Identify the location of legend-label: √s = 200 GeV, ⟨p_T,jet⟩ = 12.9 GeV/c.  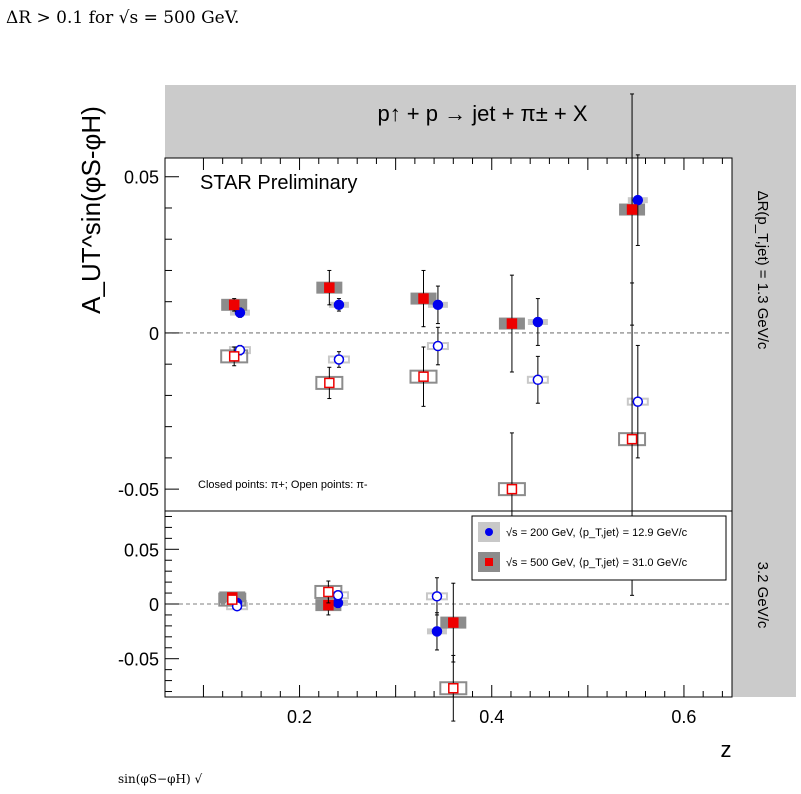
(597, 533).